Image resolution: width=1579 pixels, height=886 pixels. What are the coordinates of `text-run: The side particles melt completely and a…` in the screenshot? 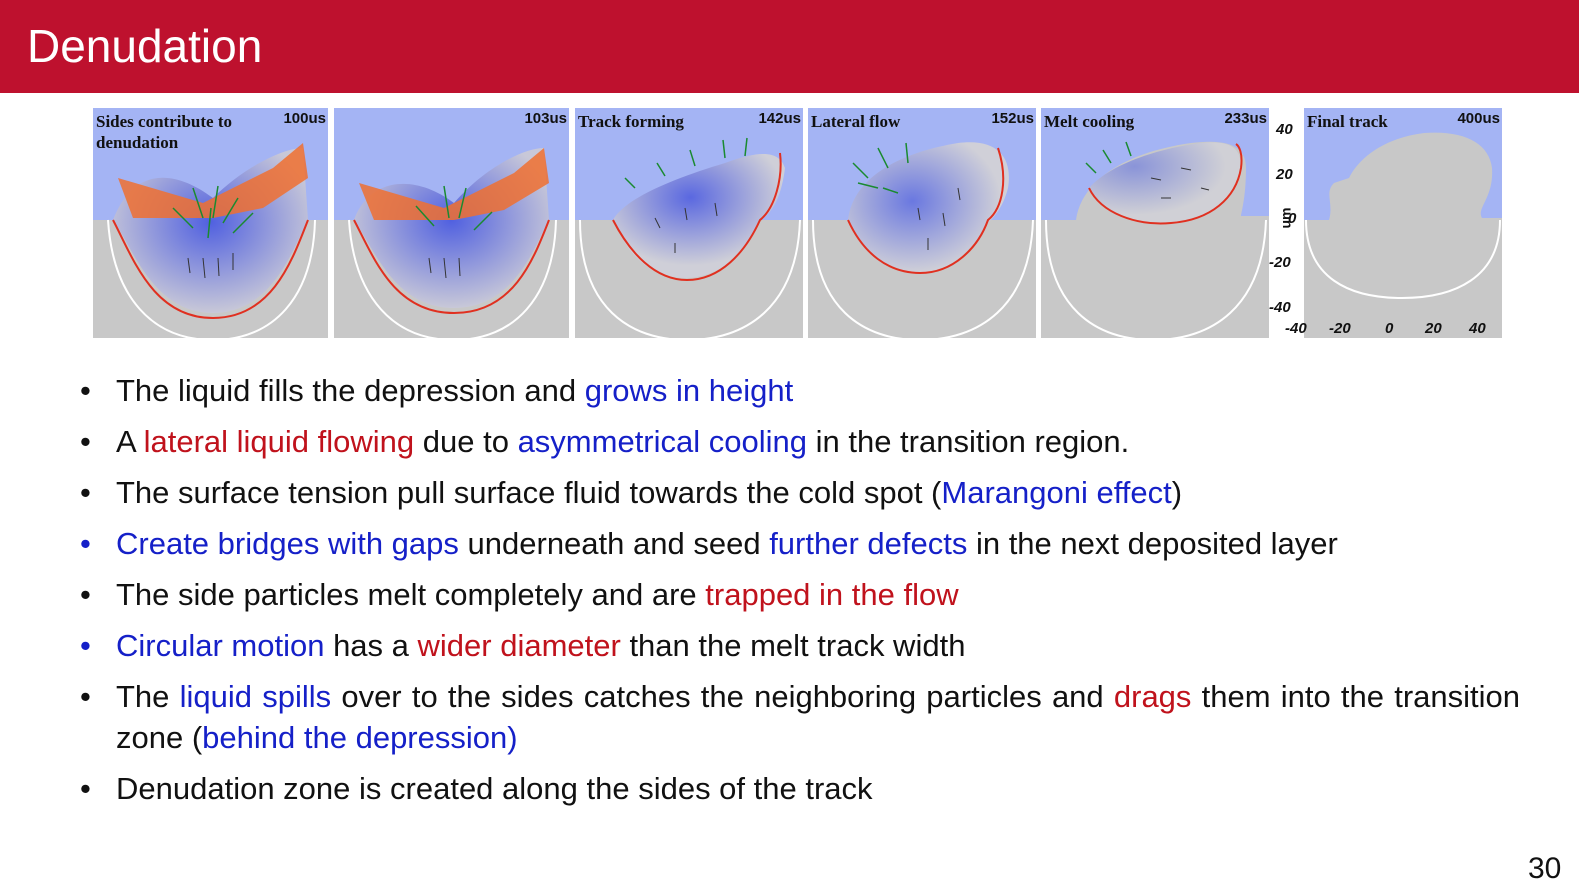 It's located at (411, 594).